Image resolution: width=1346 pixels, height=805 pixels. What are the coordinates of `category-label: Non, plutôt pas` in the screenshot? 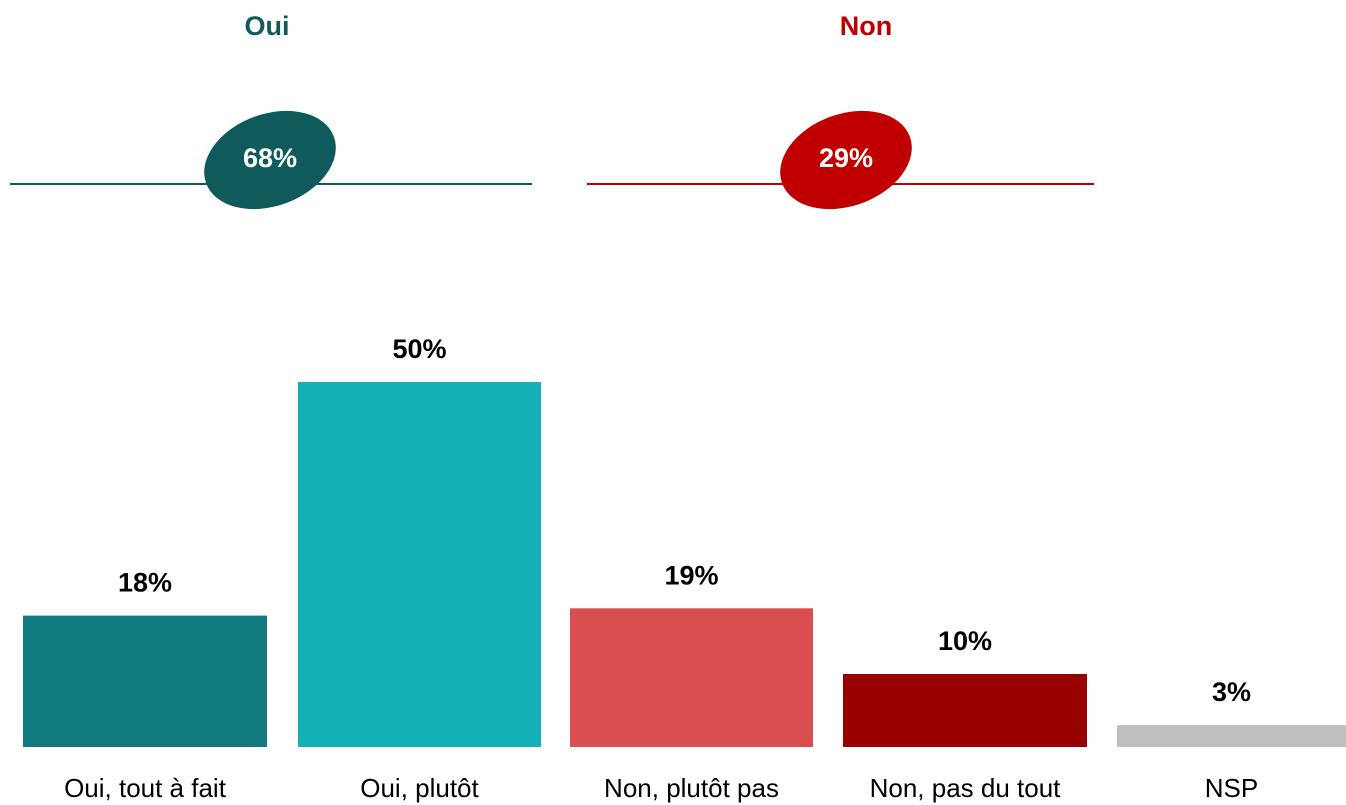 It's located at (691, 788).